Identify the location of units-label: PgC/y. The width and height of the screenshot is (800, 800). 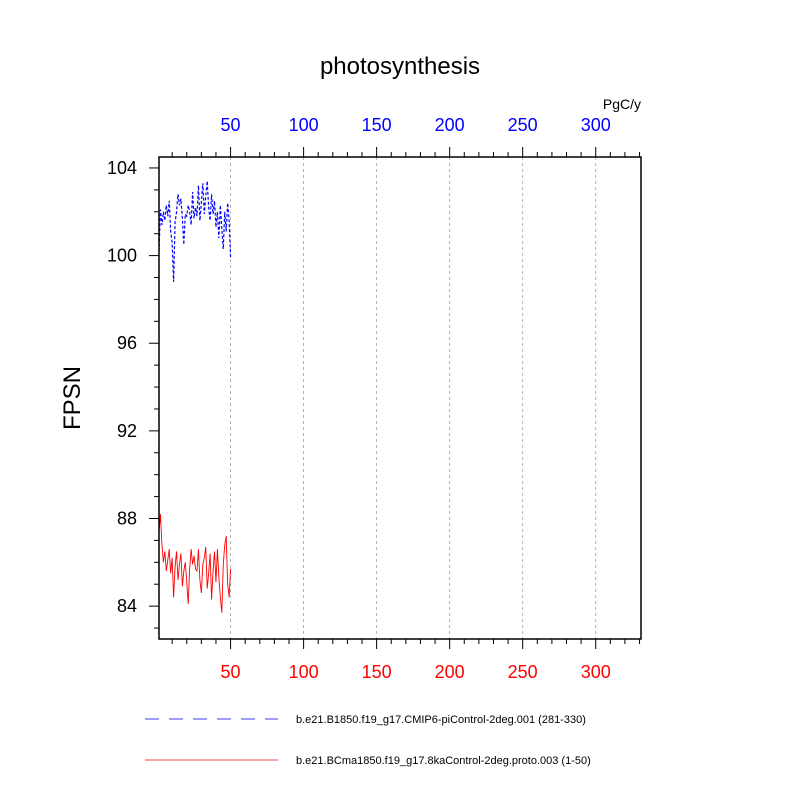
(622, 104).